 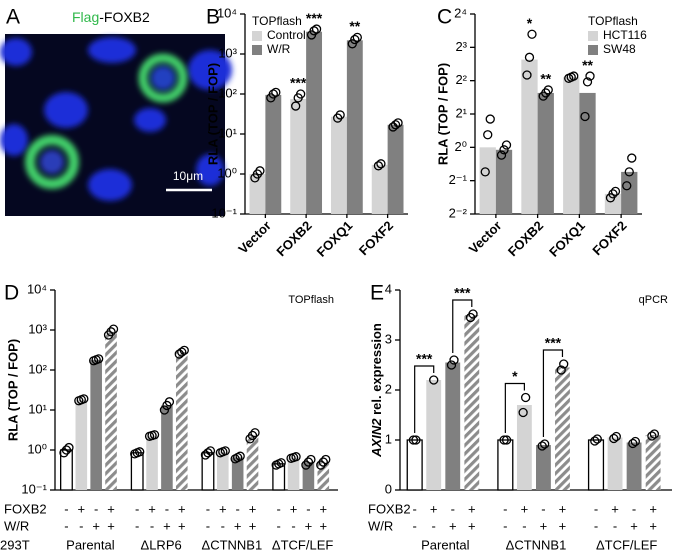 What do you see at coordinates (25, 508) in the screenshot?
I see `condition-row-name: FOXB2` at bounding box center [25, 508].